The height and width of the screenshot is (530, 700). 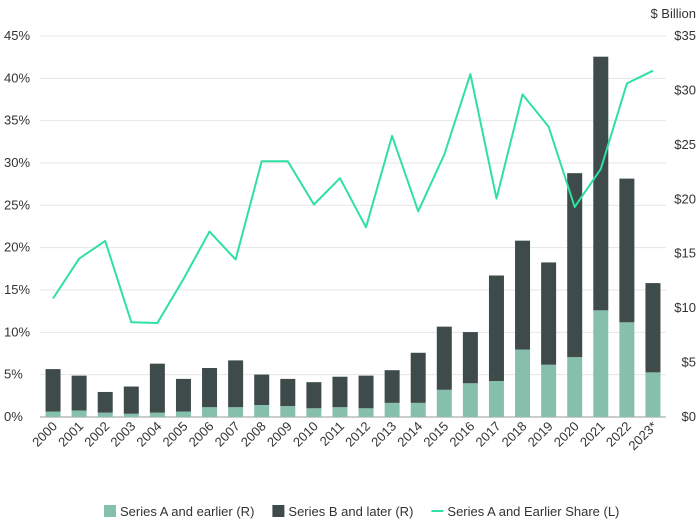 I want to click on x-tick-label: 2017, so click(x=488, y=434).